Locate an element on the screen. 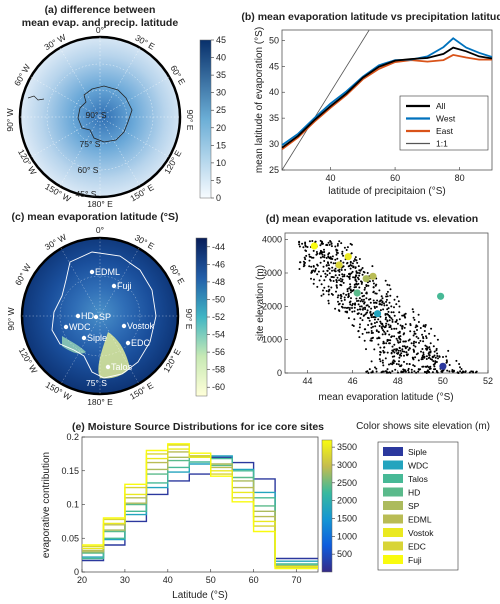 The width and height of the screenshot is (500, 604). colorbar-tick: 20 is located at coordinates (221, 128).